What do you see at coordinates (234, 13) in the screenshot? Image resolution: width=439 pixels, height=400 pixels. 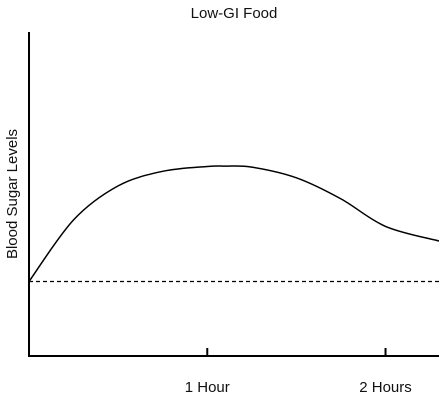 I see `chart-title: Low-GI Food` at bounding box center [234, 13].